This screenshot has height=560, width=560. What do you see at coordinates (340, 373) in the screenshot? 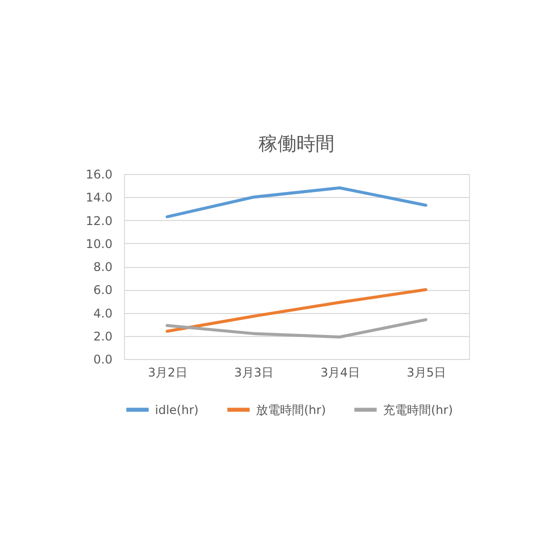
I see `x-tick-label: 3月4日` at bounding box center [340, 373].